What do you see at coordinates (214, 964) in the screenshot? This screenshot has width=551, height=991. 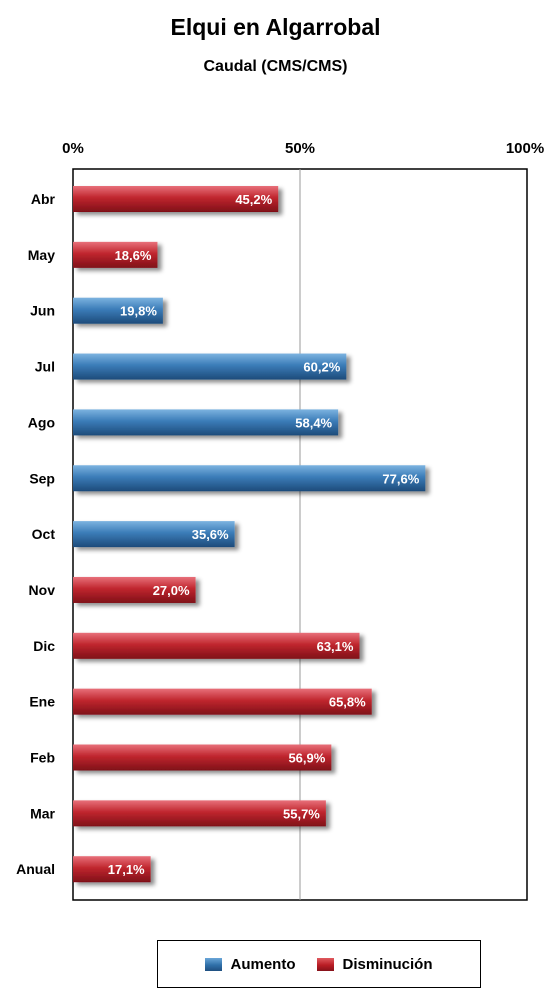 I see `legend-swatch-aumento` at bounding box center [214, 964].